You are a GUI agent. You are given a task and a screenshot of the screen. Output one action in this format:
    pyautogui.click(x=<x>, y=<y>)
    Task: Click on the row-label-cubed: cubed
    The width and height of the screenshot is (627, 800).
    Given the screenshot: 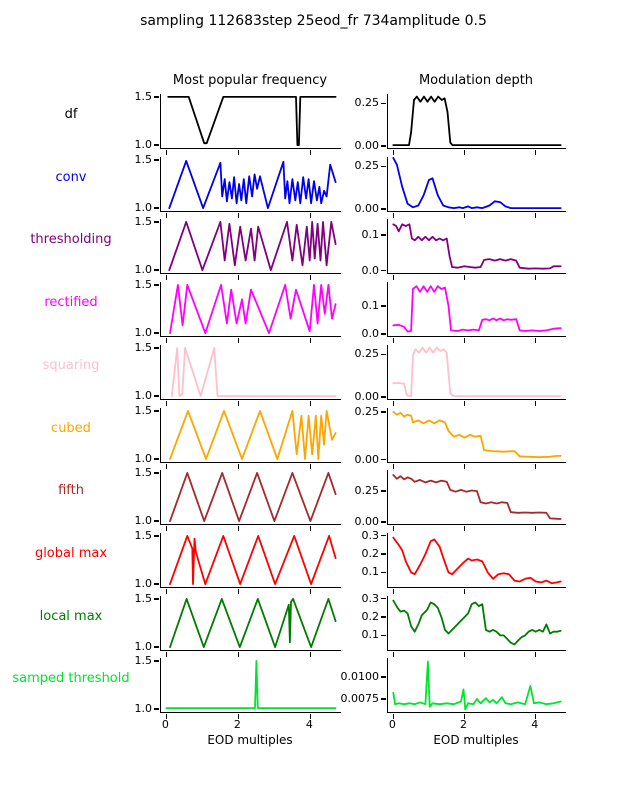 What is the action you would take?
    pyautogui.click(x=71, y=428)
    